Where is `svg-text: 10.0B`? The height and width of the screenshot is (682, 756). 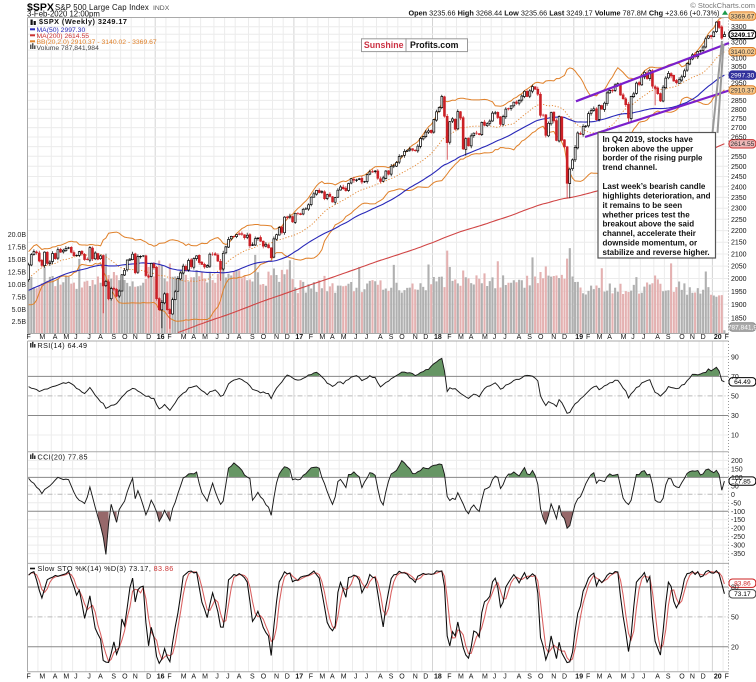
svg-text: 10.0B is located at coordinates (17, 285).